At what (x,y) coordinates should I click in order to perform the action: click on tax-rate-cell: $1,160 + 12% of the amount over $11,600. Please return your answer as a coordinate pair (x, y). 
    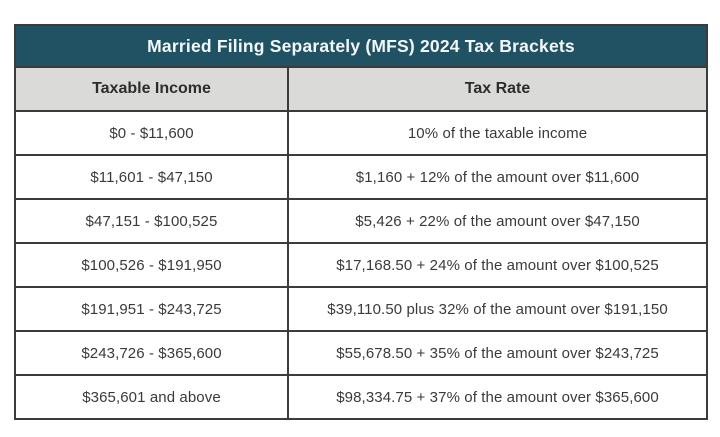
    Looking at the image, I should click on (497, 177).